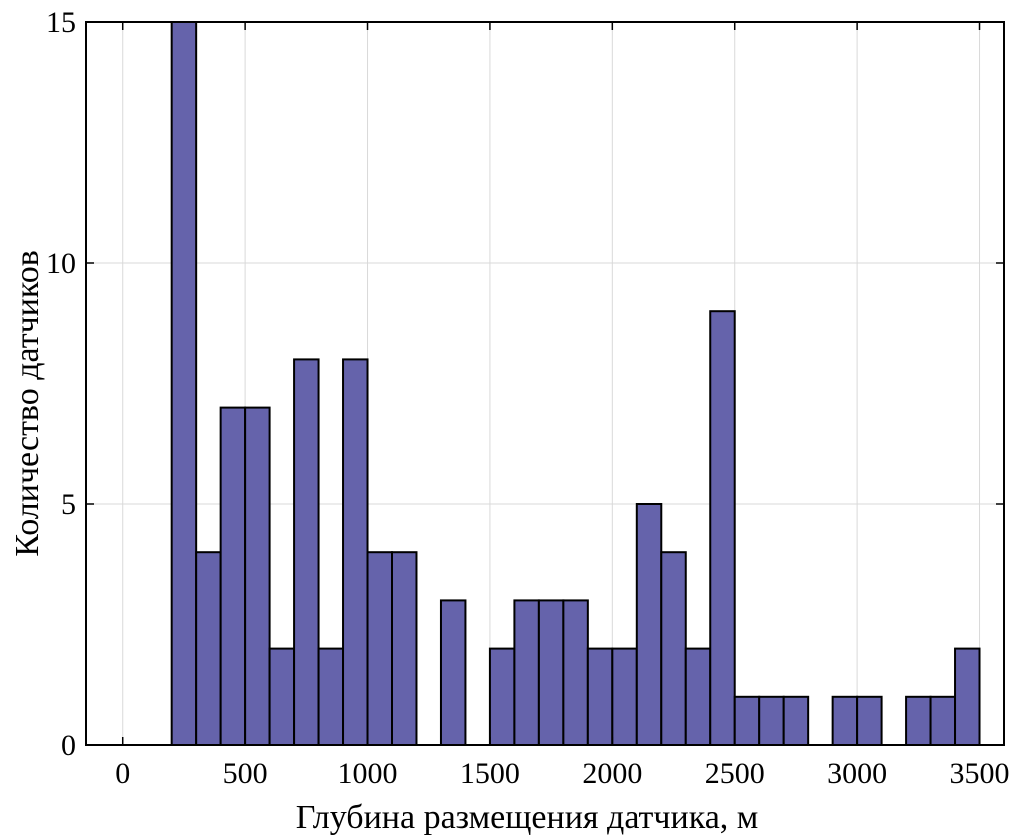  I want to click on x-tick-label: 2000, so click(612, 773).